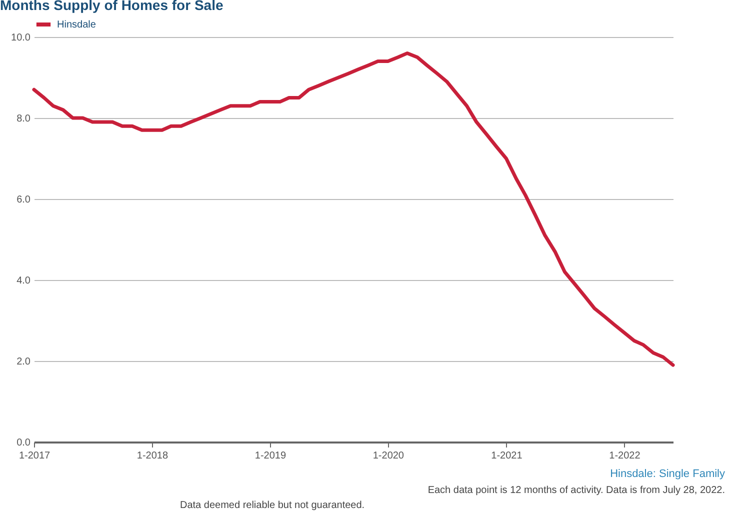 This screenshot has height=521, width=731. Describe the element at coordinates (23, 119) in the screenshot. I see `y-tick-label: 8.0` at that location.